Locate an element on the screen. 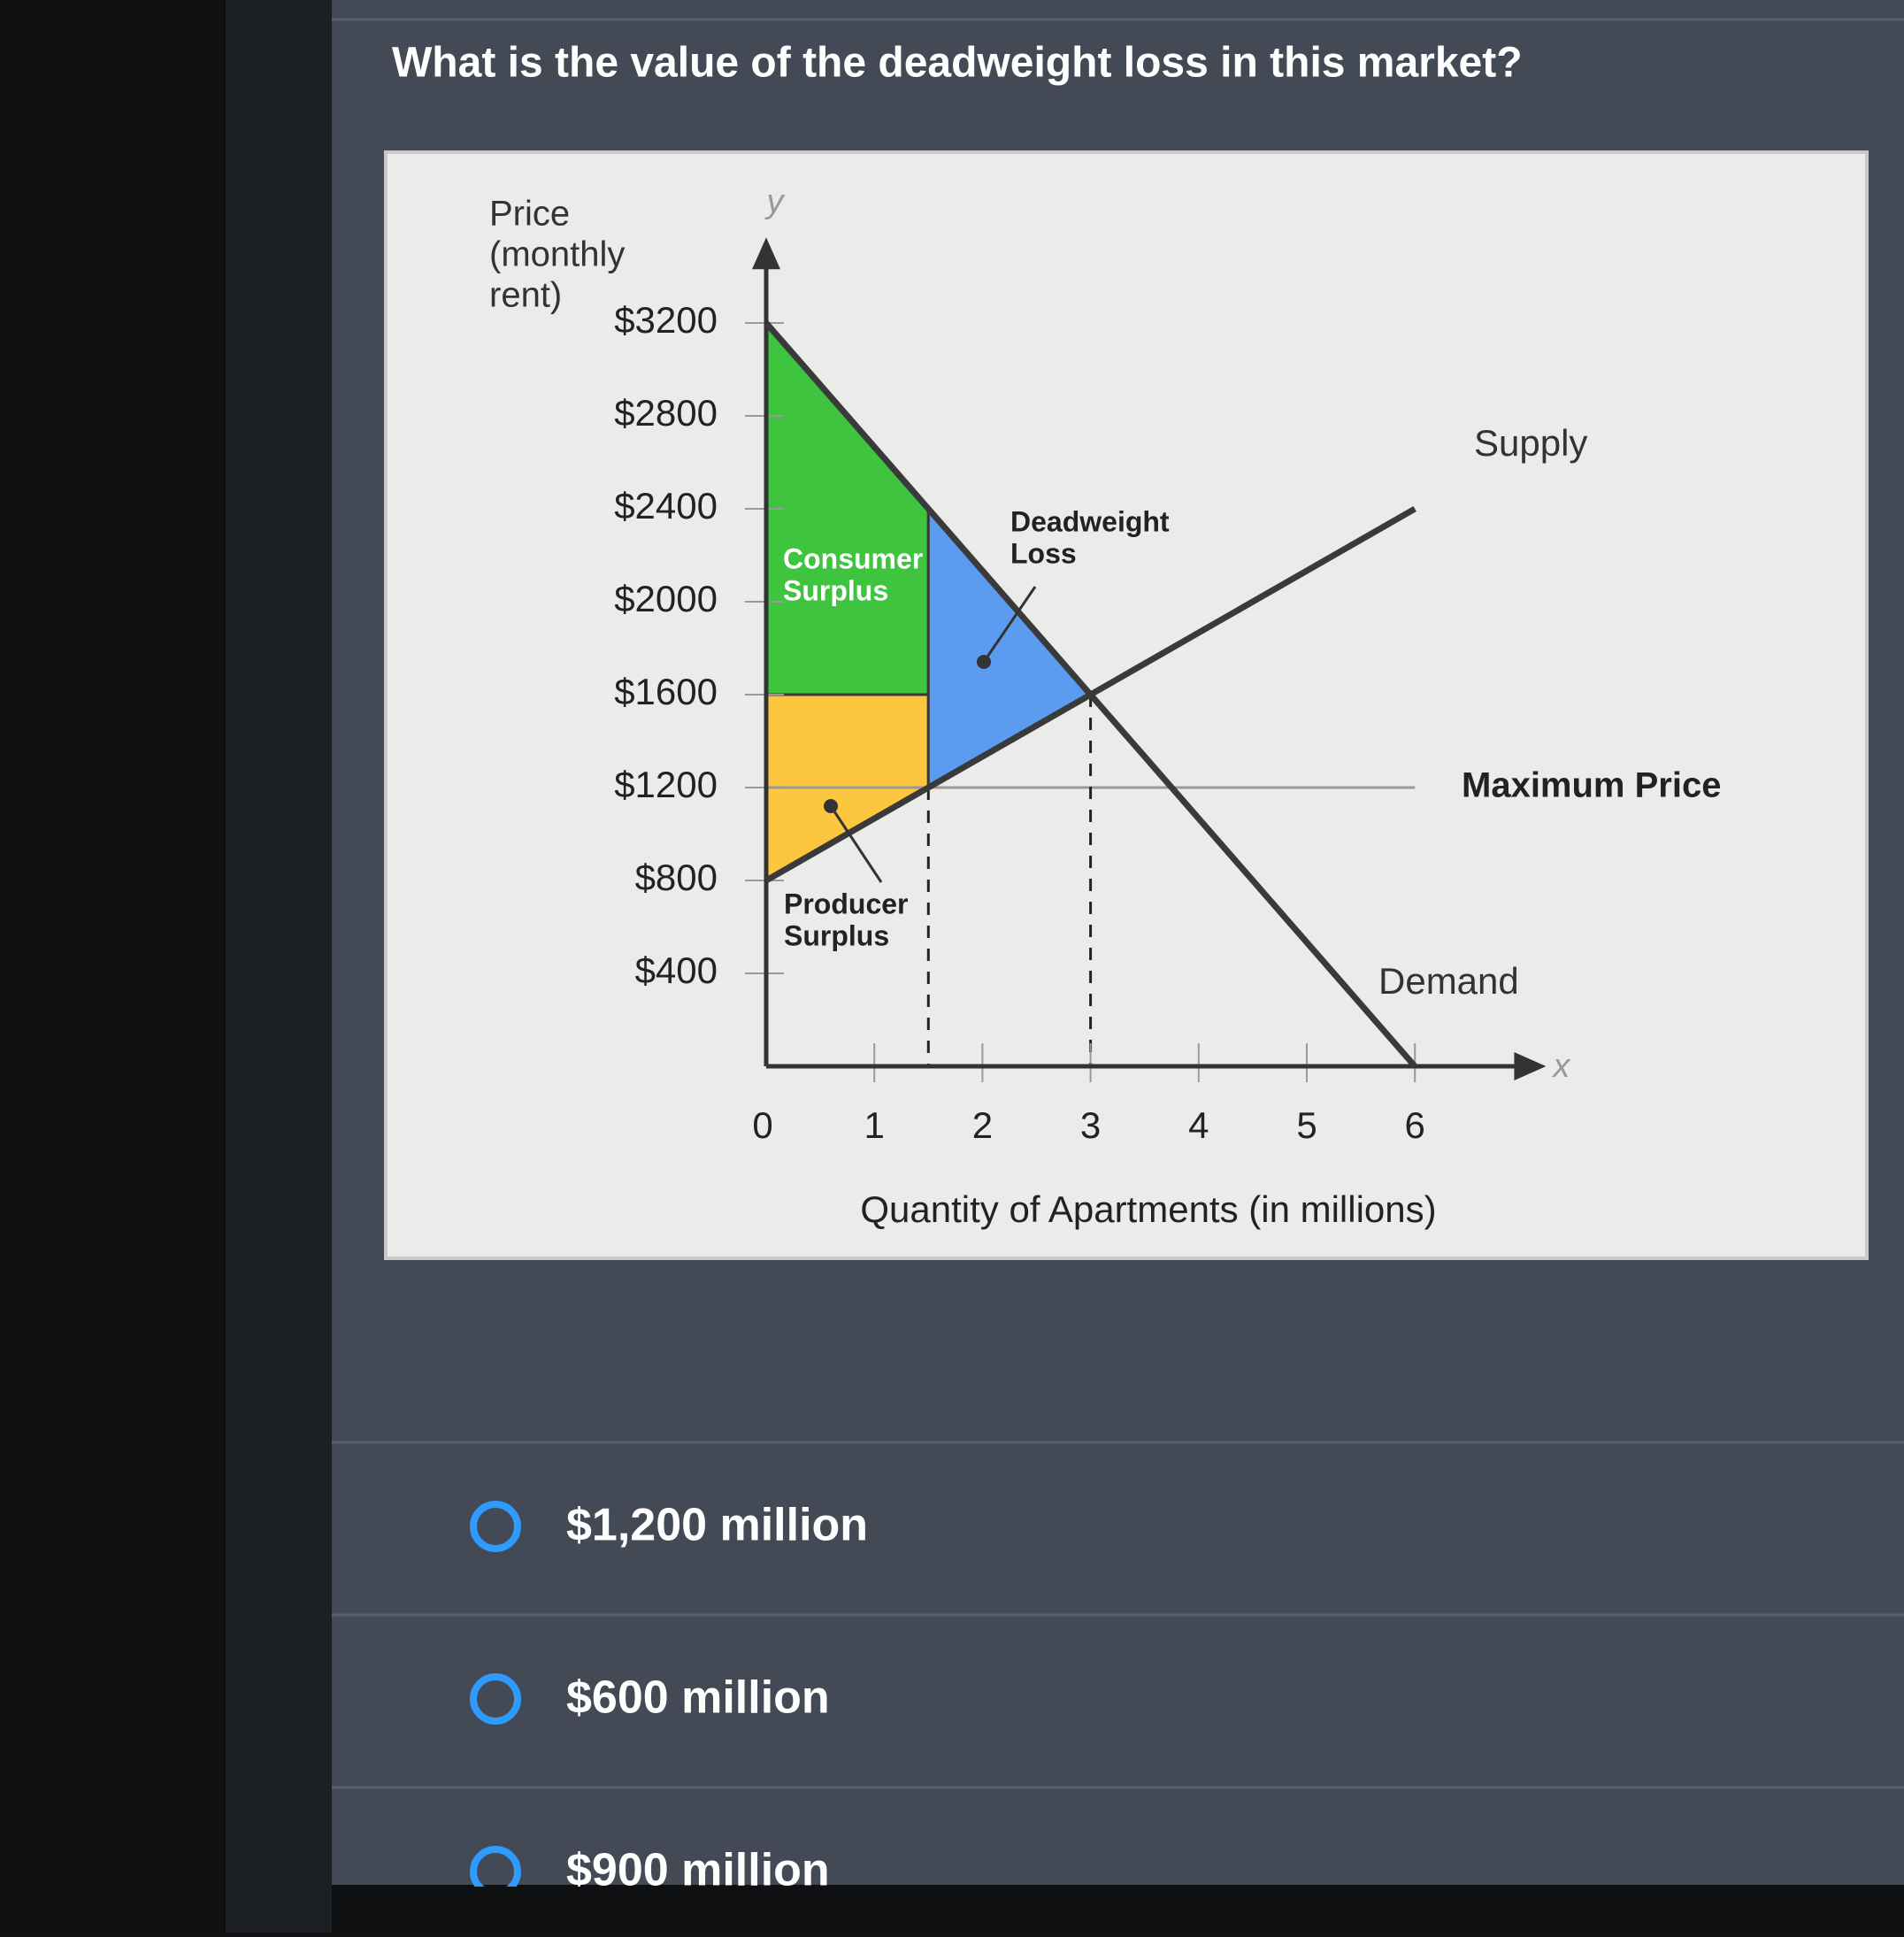 This screenshot has height=1937, width=1904. y-tick-label: $400 is located at coordinates (676, 970).